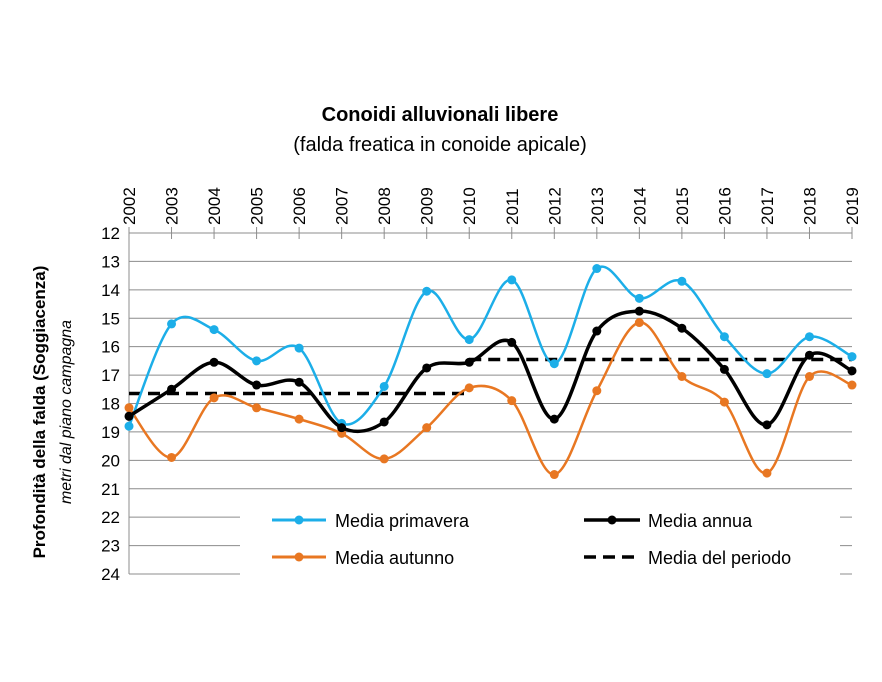 The image size is (882, 682). What do you see at coordinates (384, 206) in the screenshot?
I see `x-tick-label: 2008` at bounding box center [384, 206].